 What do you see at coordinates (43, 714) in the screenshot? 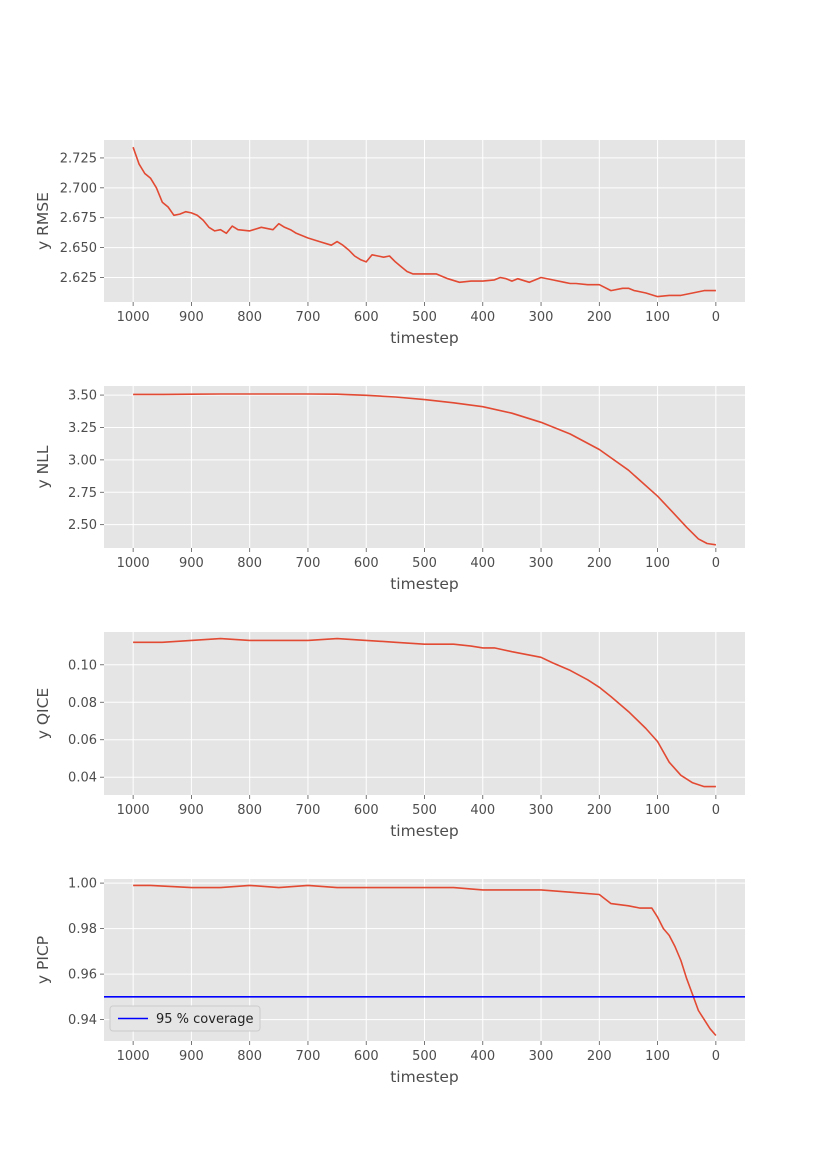
I see `y-axis-label: y QICE` at bounding box center [43, 714].